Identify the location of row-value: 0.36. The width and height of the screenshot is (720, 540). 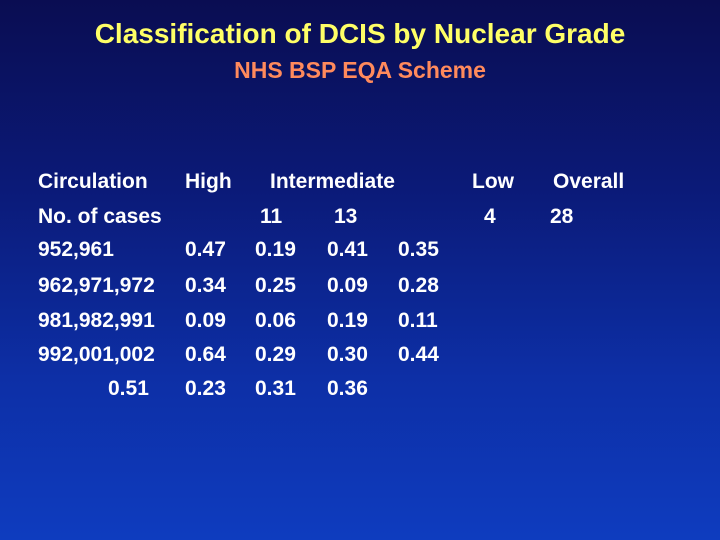
(347, 388).